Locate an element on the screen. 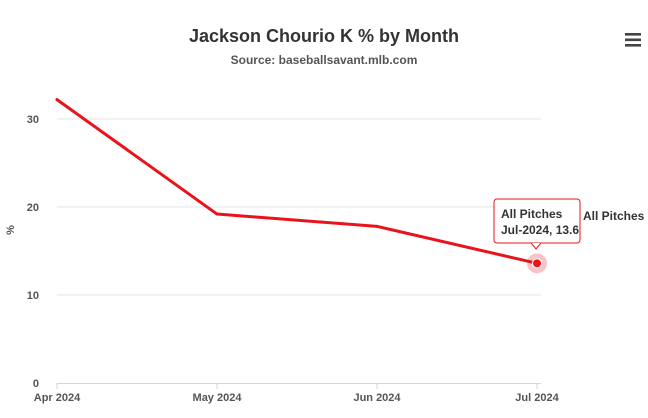  x-tick-label: Jul 2024 is located at coordinates (537, 398).